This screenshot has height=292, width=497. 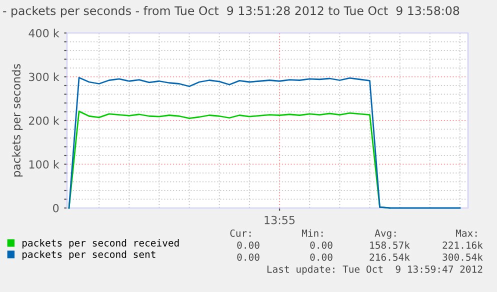 I want to click on legend-label: packets per second received, so click(x=100, y=243).